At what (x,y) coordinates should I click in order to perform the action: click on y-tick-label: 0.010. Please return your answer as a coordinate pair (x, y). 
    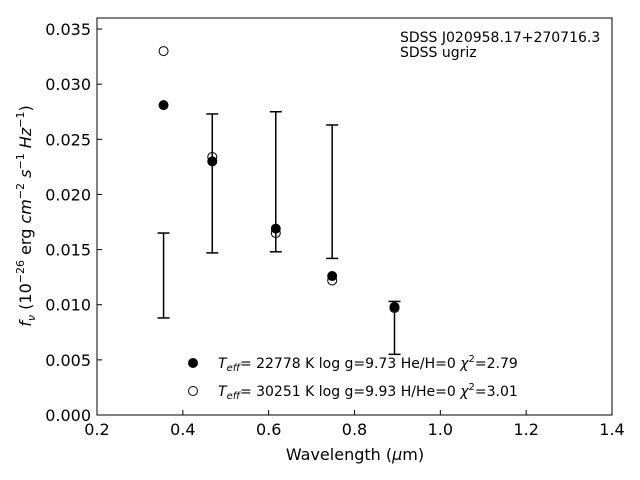
    Looking at the image, I should click on (68, 305).